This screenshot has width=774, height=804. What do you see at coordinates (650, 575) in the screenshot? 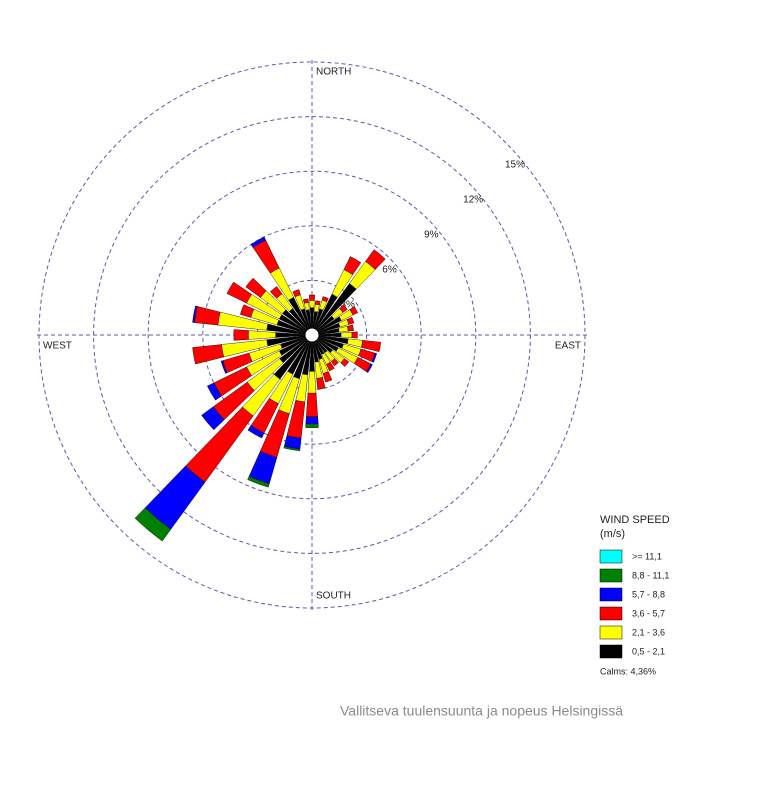
I see `legend-label: 8,8 - 11,1` at bounding box center [650, 575].